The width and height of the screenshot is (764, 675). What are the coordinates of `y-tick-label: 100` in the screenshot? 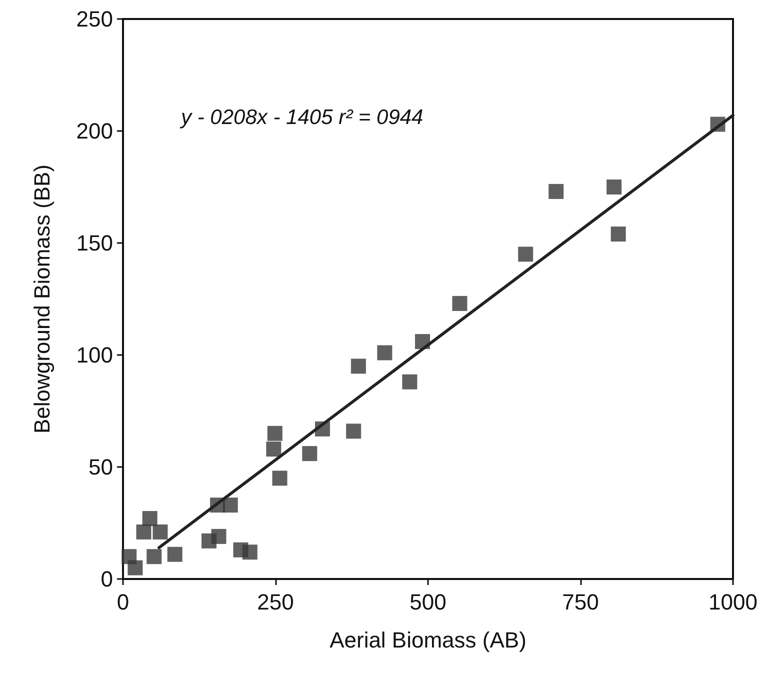 It's located at (94, 355).